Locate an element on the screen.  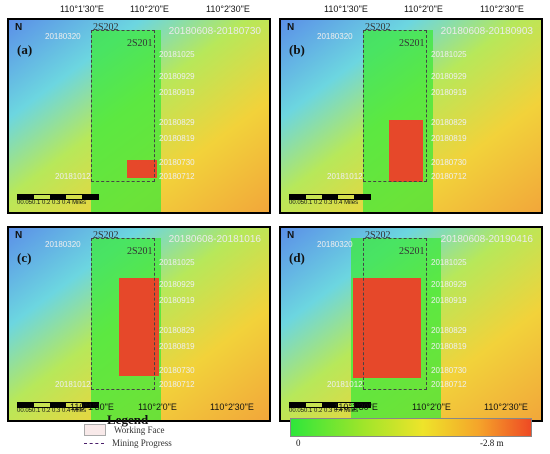
mining-progress-swatch is located at coordinates (94, 443).